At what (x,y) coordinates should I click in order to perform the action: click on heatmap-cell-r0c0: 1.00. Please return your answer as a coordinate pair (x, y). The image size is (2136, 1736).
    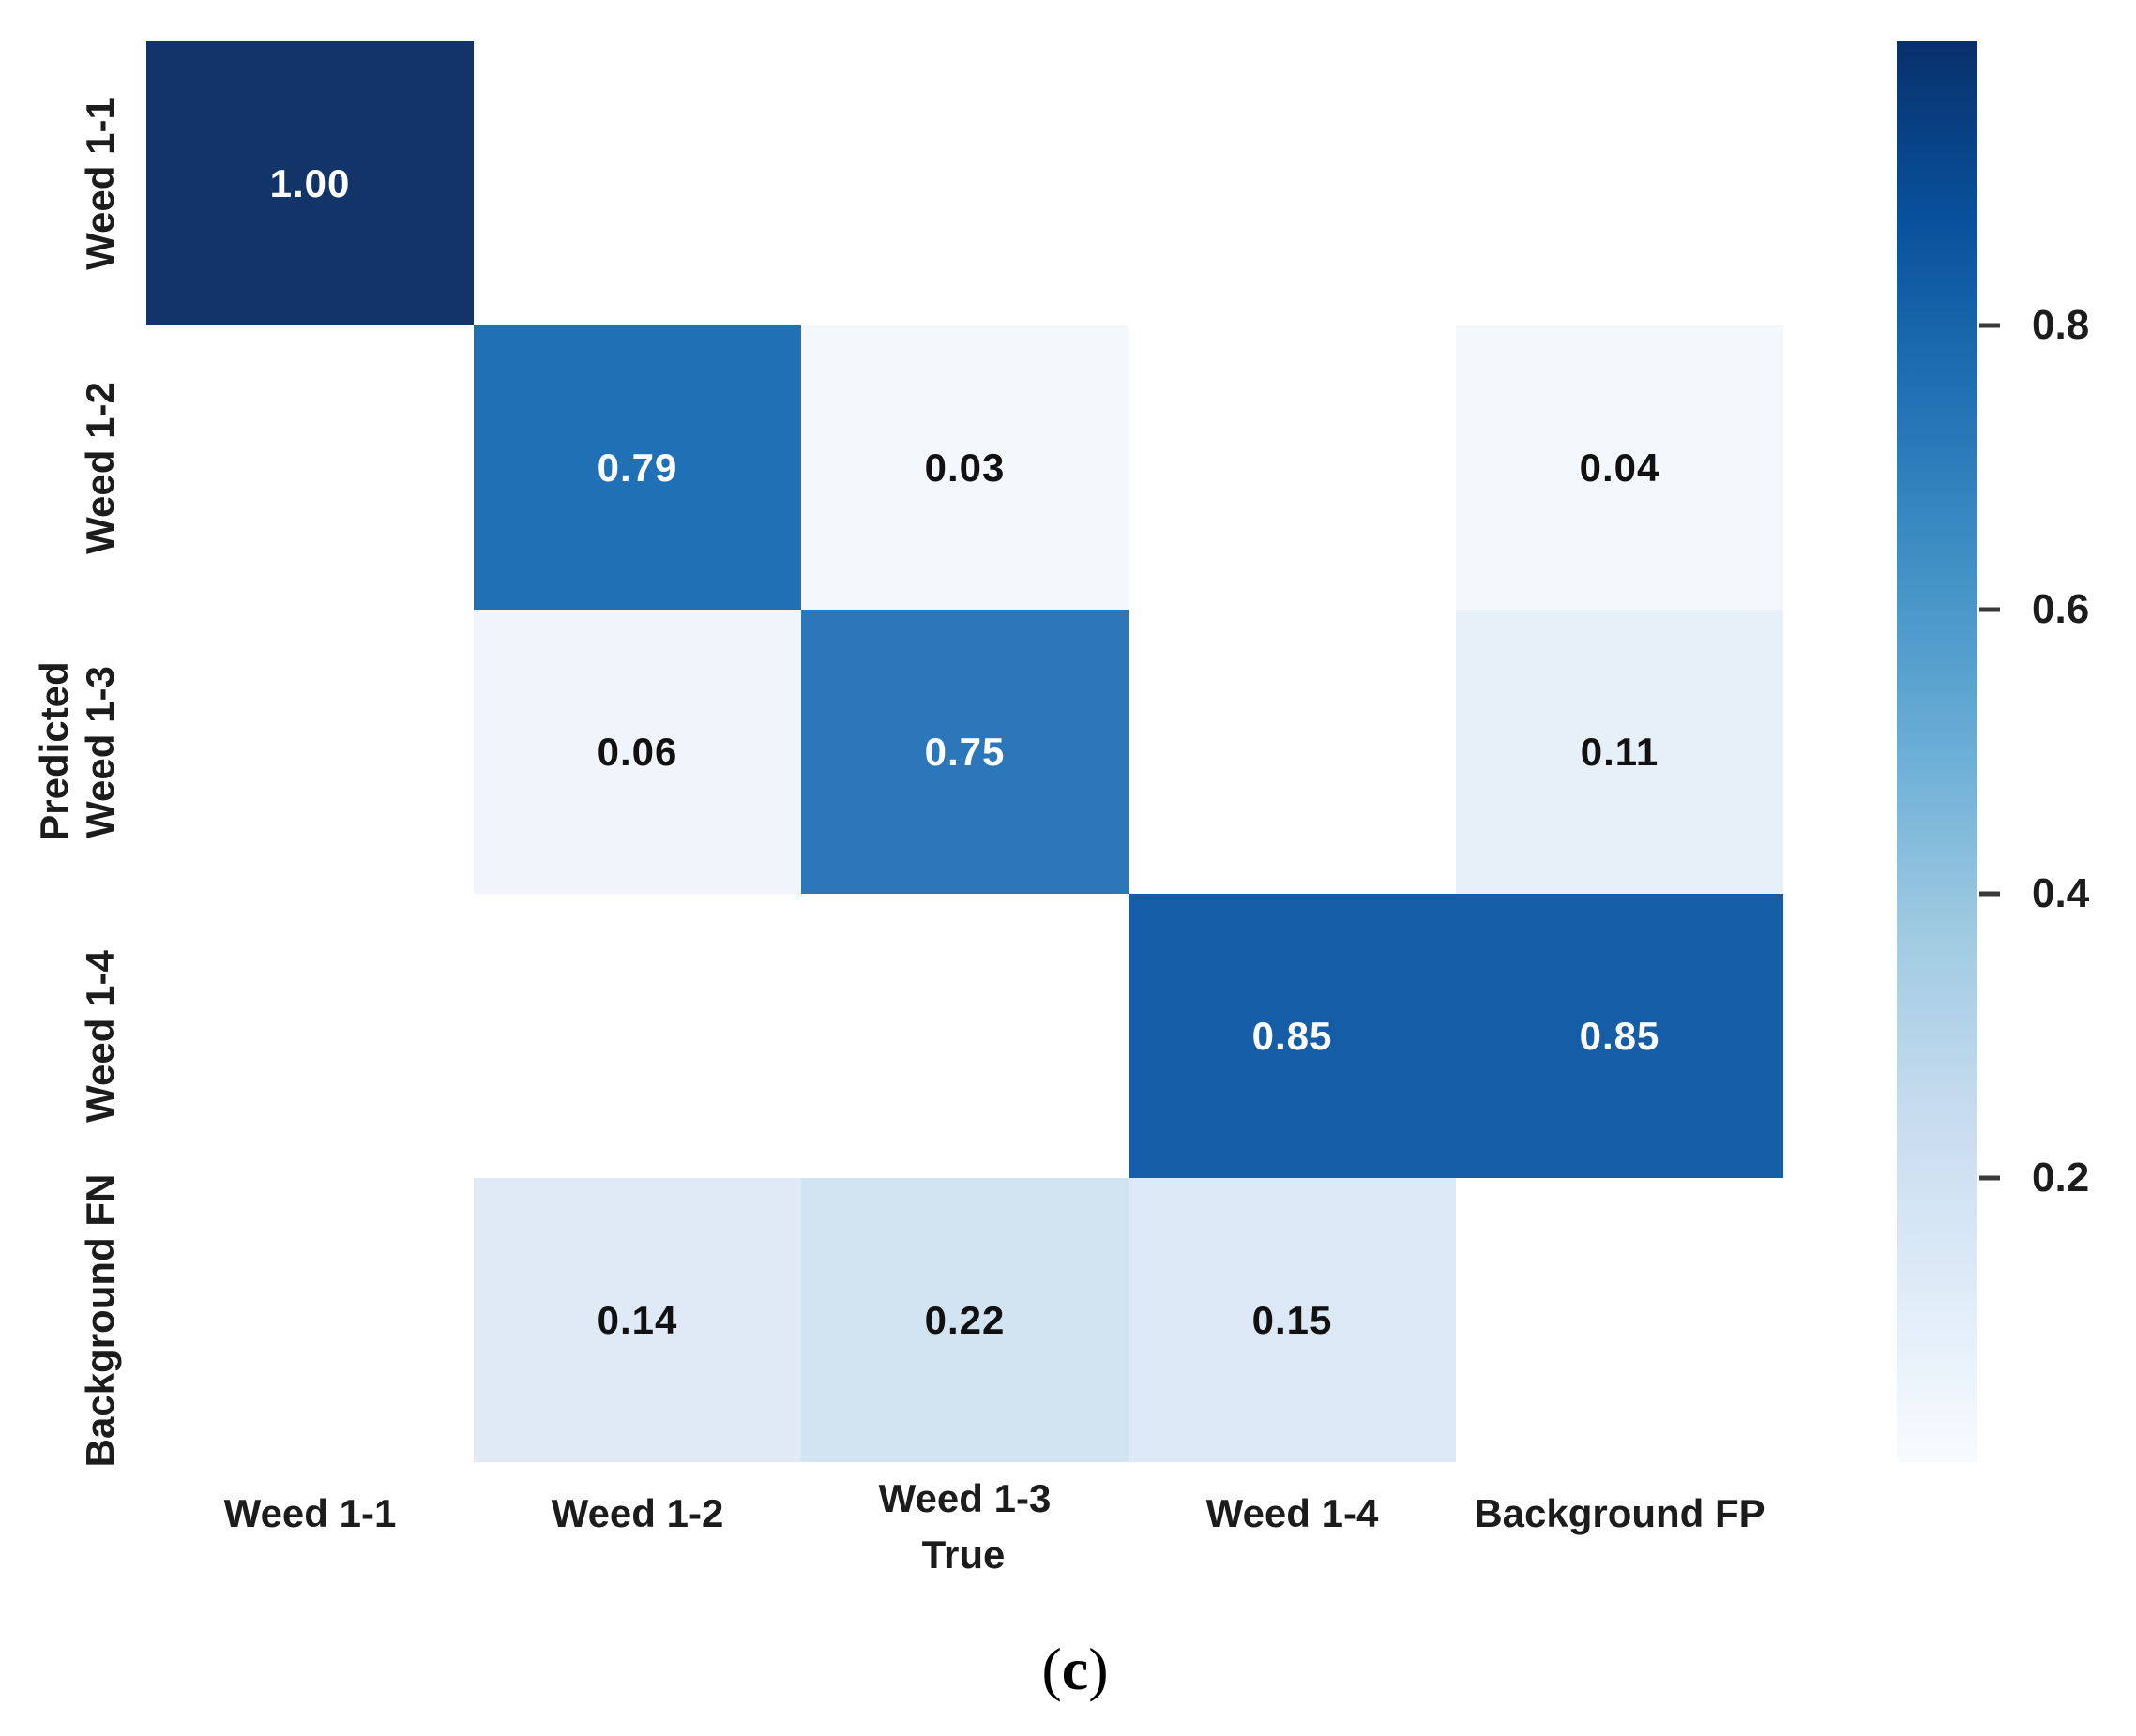
    Looking at the image, I should click on (310, 183).